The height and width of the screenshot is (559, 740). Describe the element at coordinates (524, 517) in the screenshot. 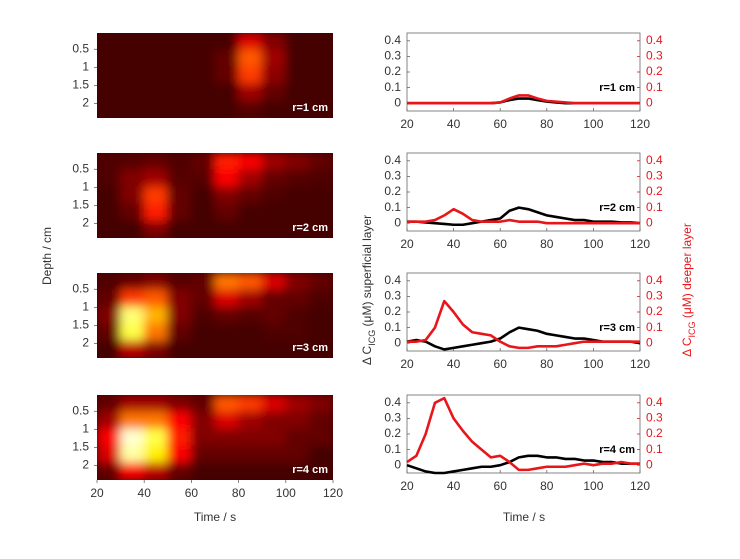

I see `x-axis-label: Time / s` at that location.